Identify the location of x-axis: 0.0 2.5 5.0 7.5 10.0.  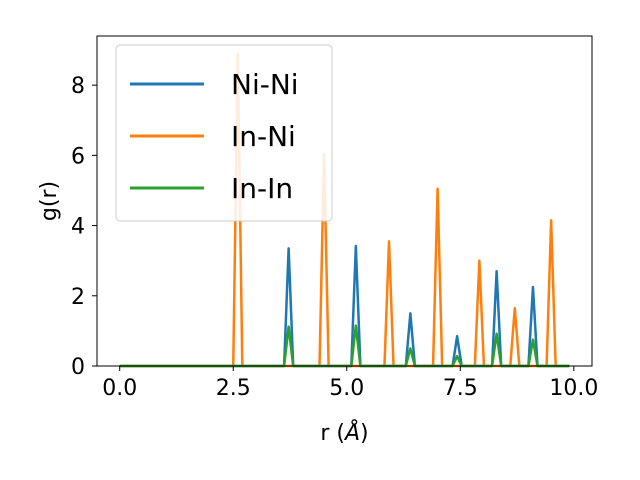
(350, 383).